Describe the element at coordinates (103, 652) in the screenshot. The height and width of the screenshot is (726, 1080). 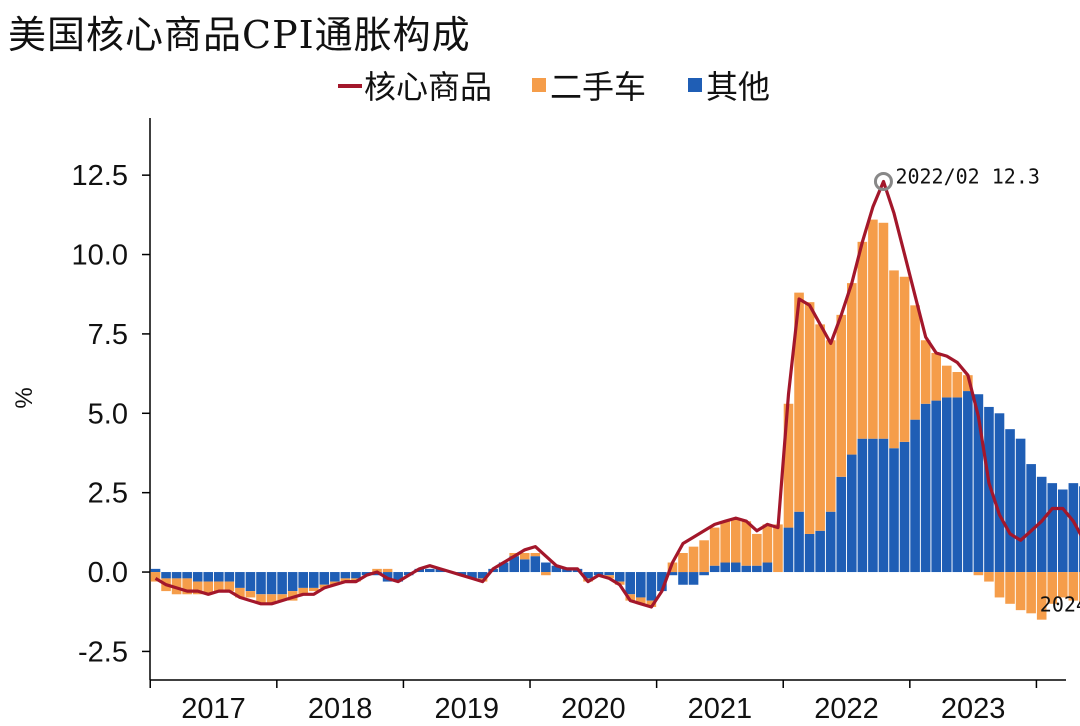
I see `y-tick-label: -2.5` at that location.